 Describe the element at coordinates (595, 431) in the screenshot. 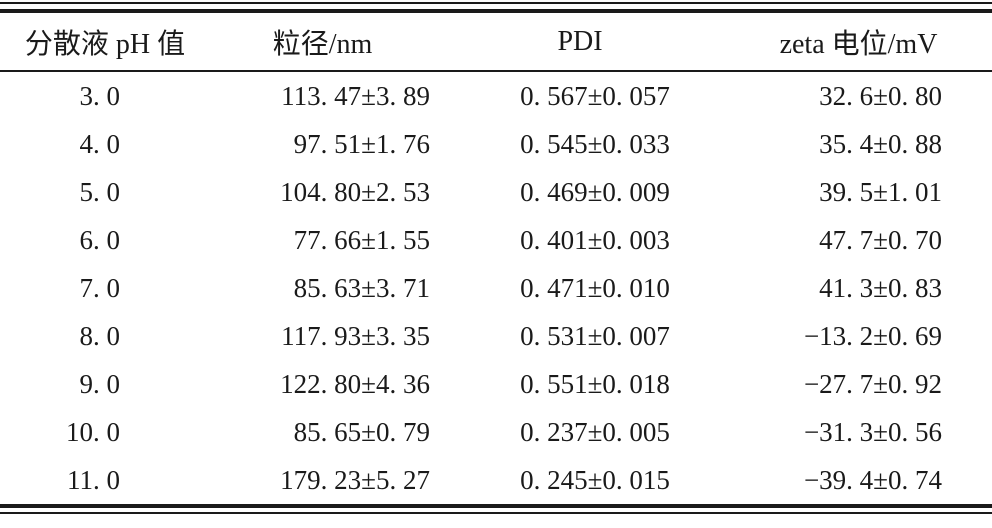

I see `cell-pdi: 0. 237±0. 005` at that location.